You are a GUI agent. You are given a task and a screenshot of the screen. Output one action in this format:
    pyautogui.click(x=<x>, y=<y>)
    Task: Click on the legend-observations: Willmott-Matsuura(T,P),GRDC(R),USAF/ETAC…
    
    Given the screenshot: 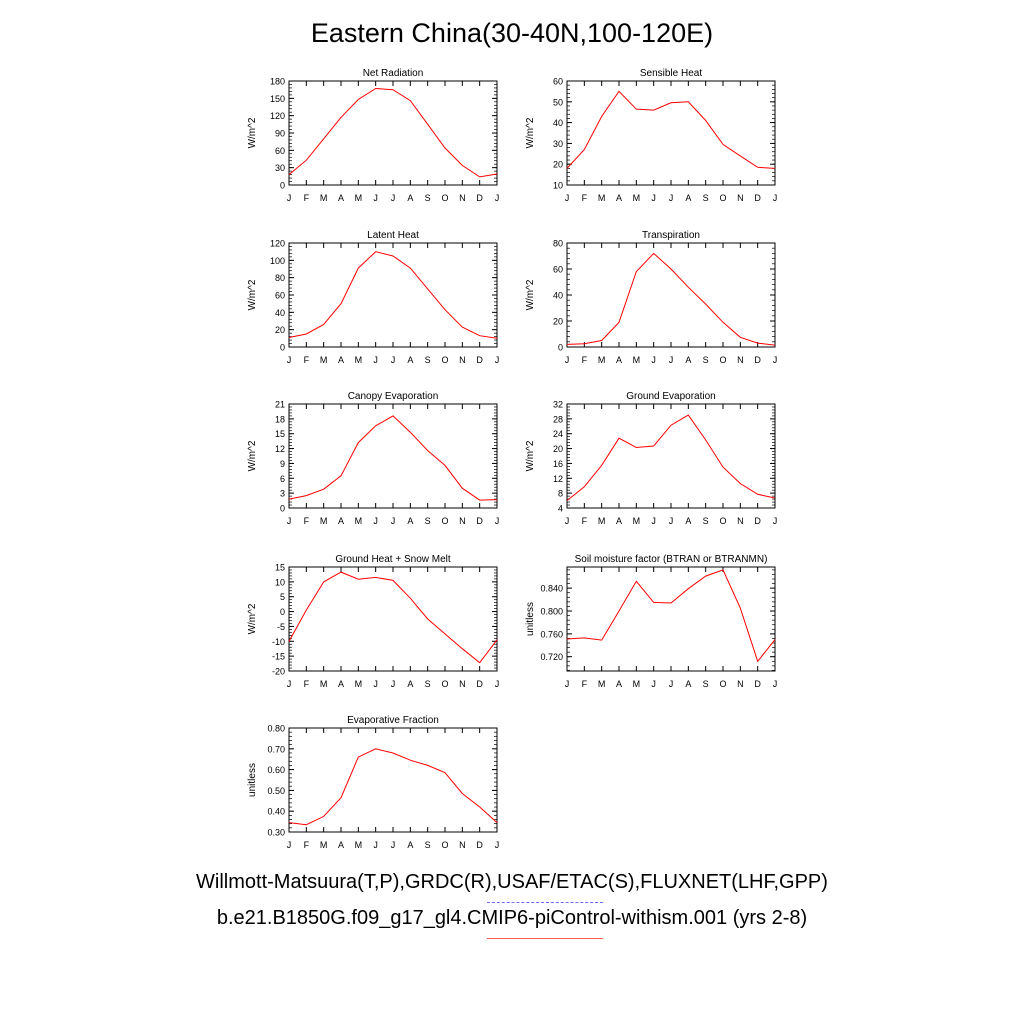 What is the action you would take?
    pyautogui.click(x=512, y=882)
    